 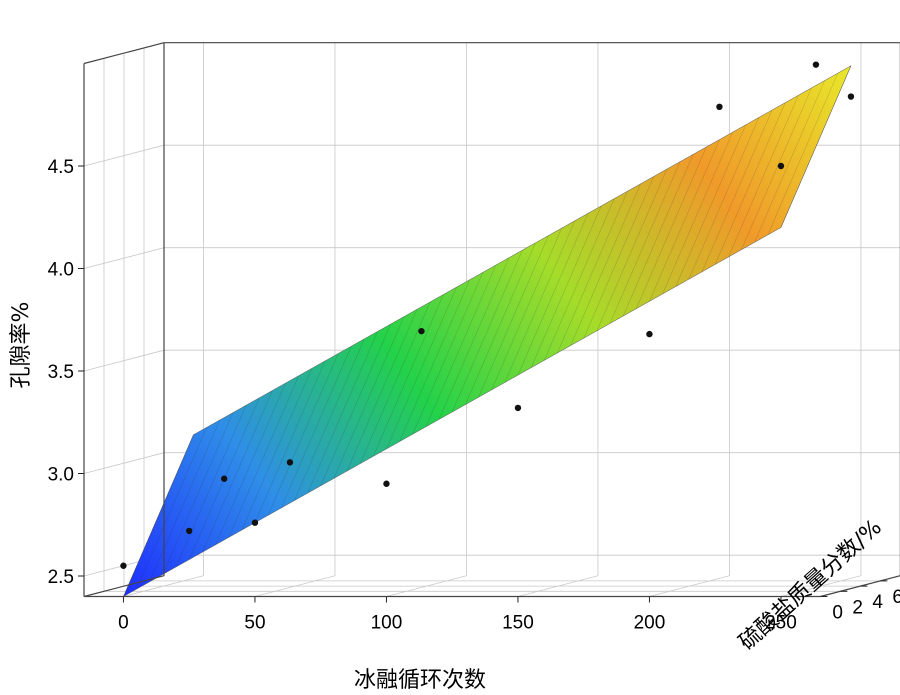 What do you see at coordinates (781, 623) in the screenshot?
I see `x-tick-label: 250` at bounding box center [781, 623].